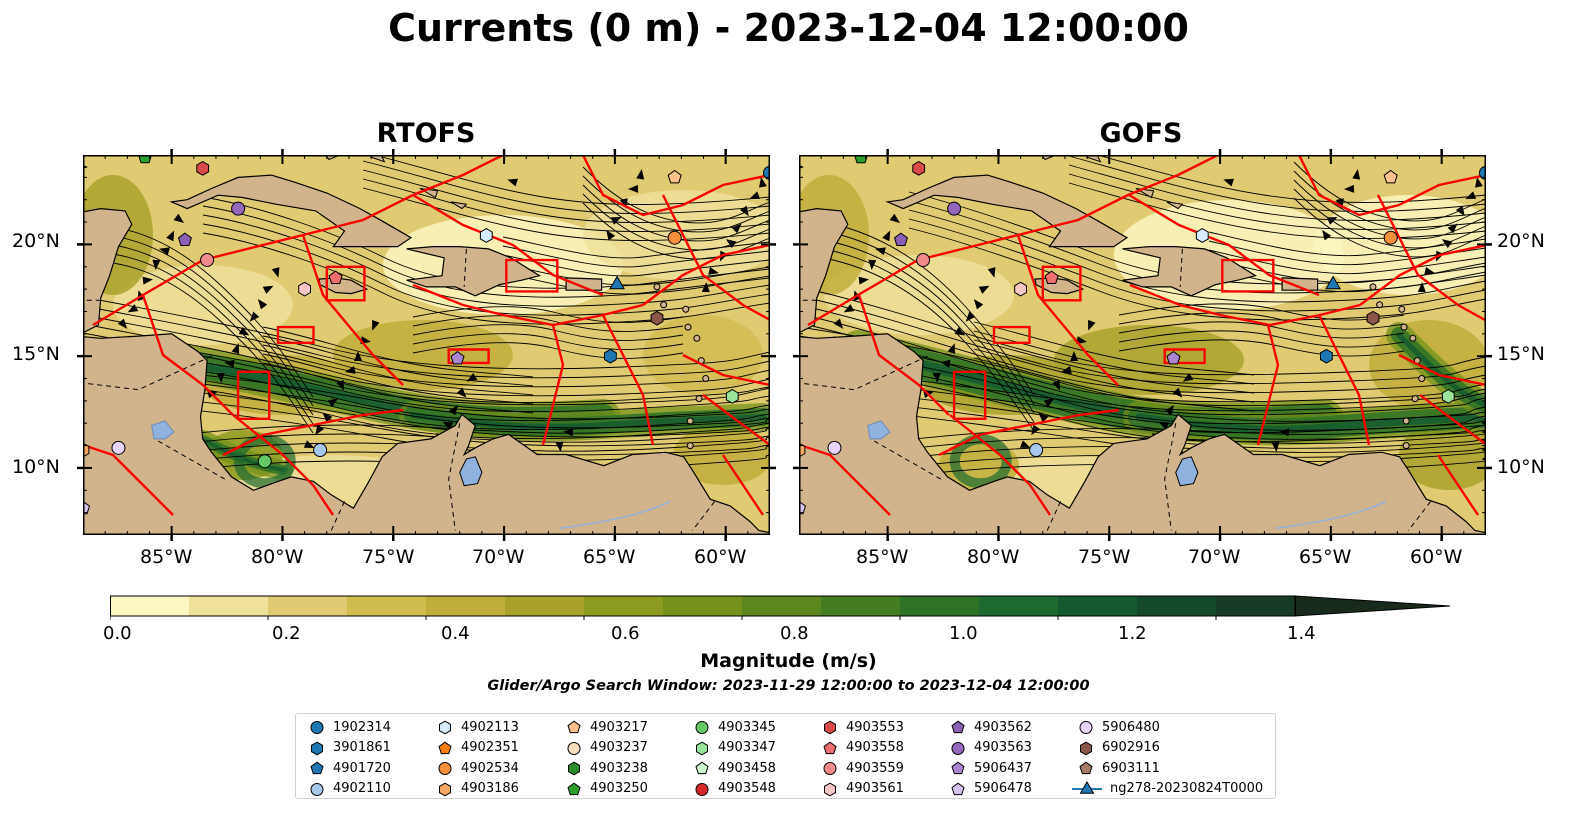  I want to click on colorbar, so click(780, 607).